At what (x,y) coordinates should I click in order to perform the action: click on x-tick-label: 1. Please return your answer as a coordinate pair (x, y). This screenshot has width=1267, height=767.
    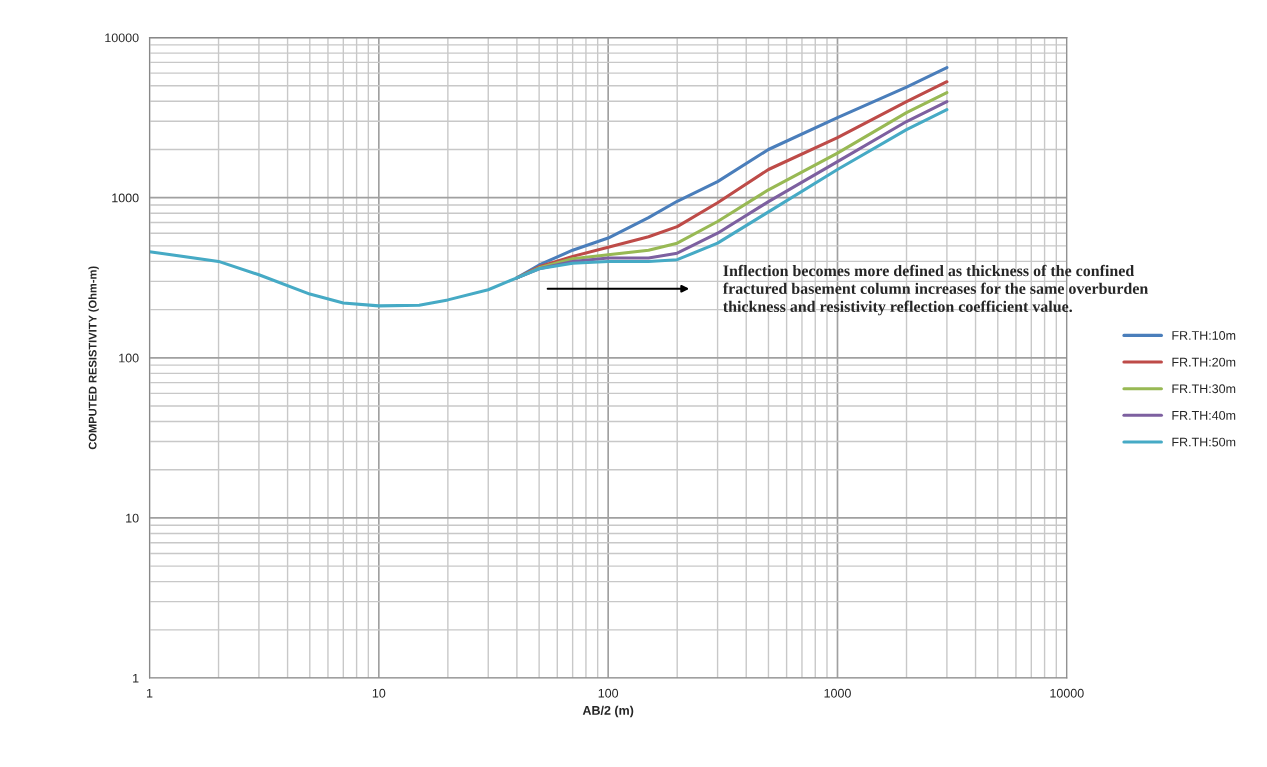
    Looking at the image, I should click on (149, 693).